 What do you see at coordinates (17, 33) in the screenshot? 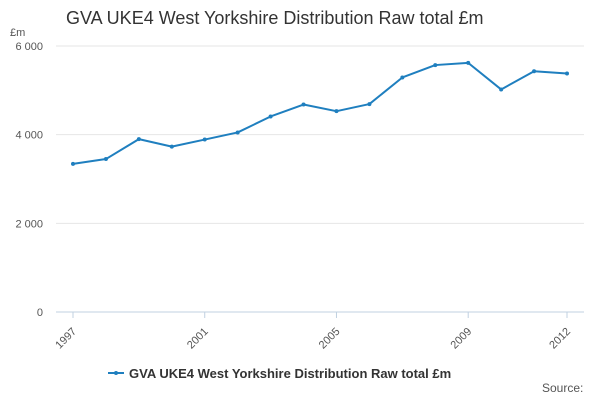
I see `y-axis-label: £m` at bounding box center [17, 33].